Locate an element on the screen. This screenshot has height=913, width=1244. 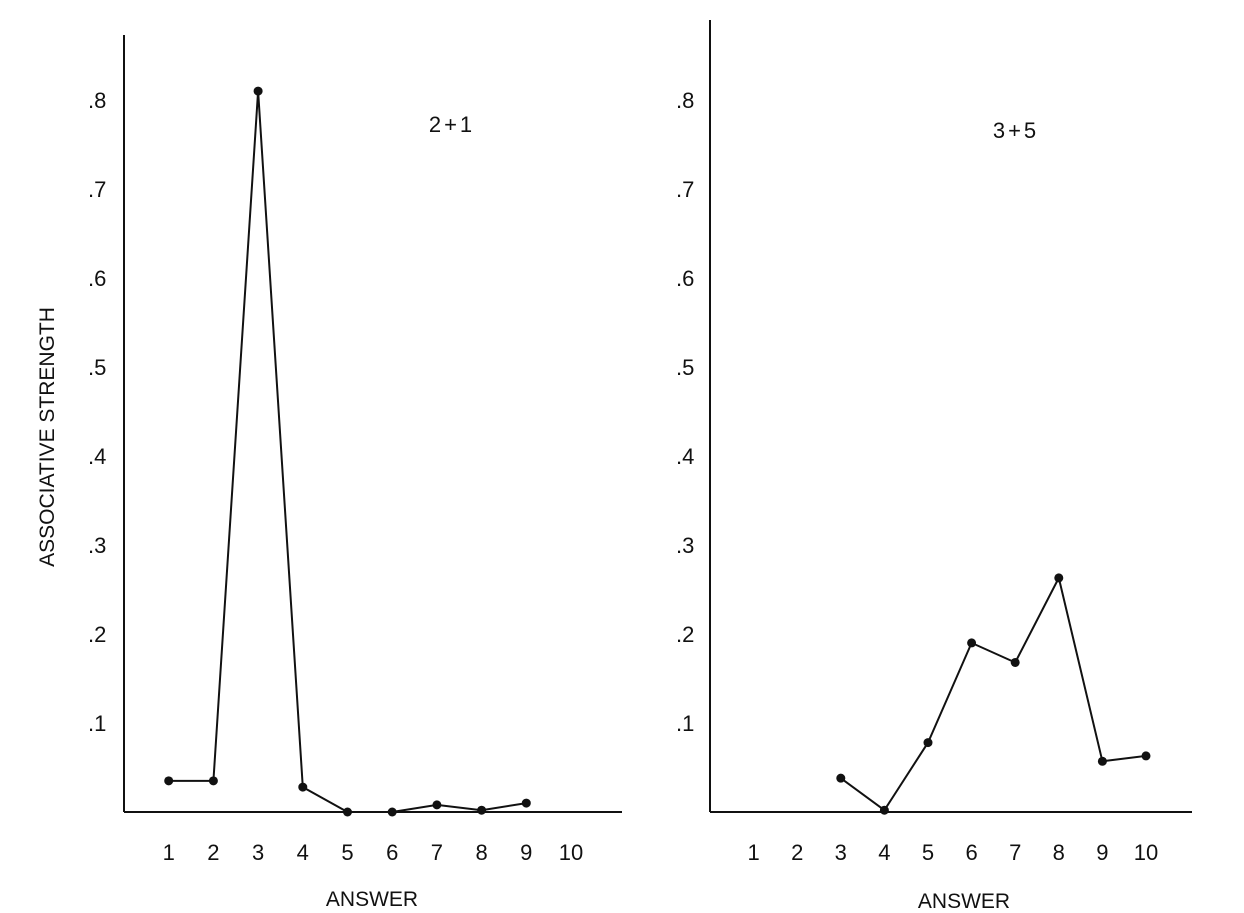
y-tick-label-left: .7 is located at coordinates (97, 189).